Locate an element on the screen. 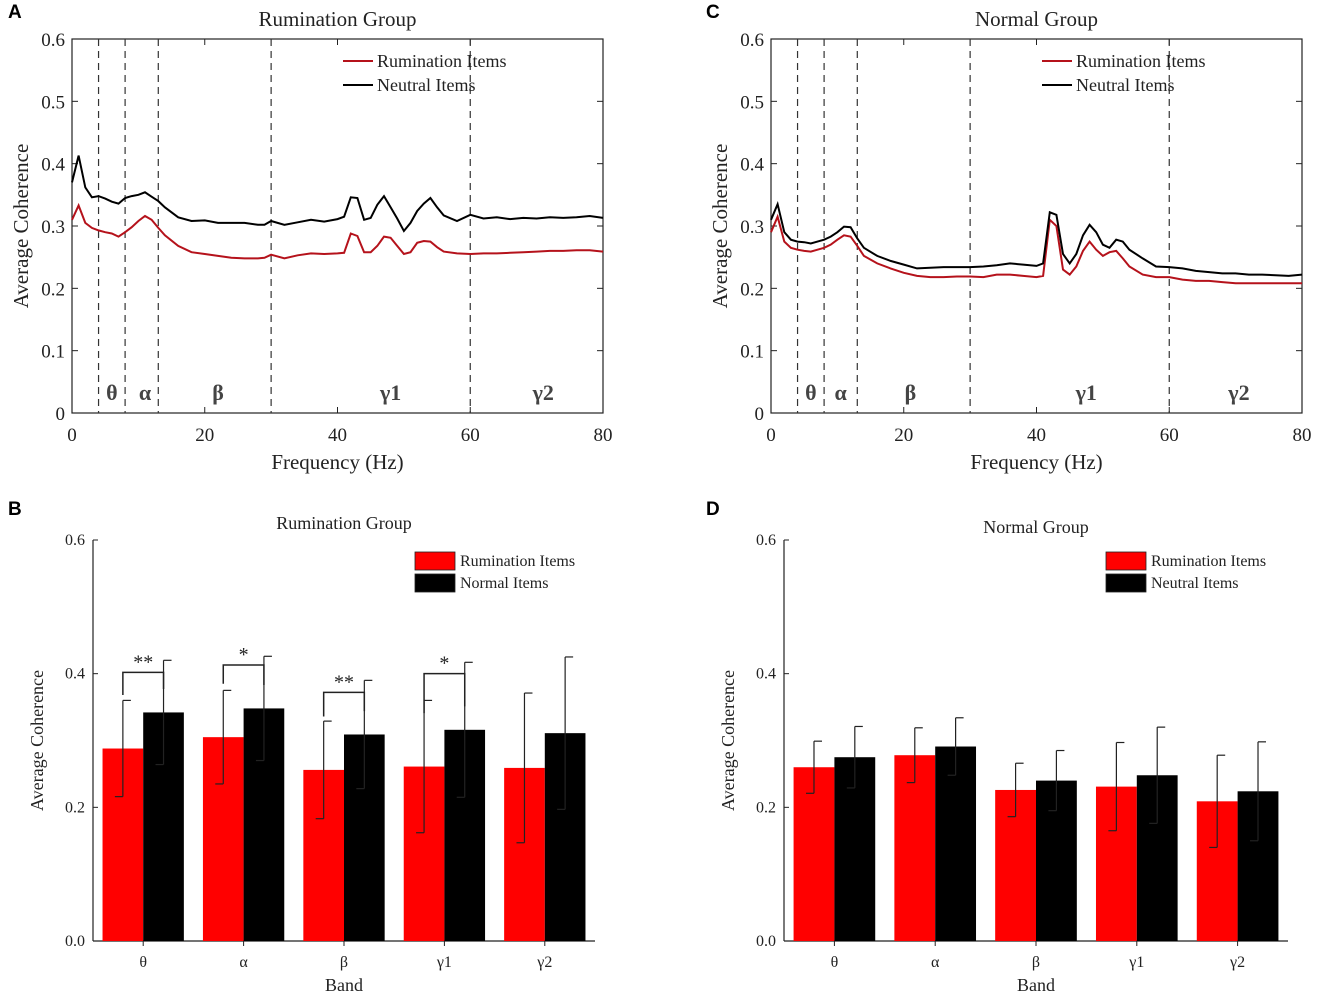  y-tick-label-d: 0.2 is located at coordinates (766, 807).